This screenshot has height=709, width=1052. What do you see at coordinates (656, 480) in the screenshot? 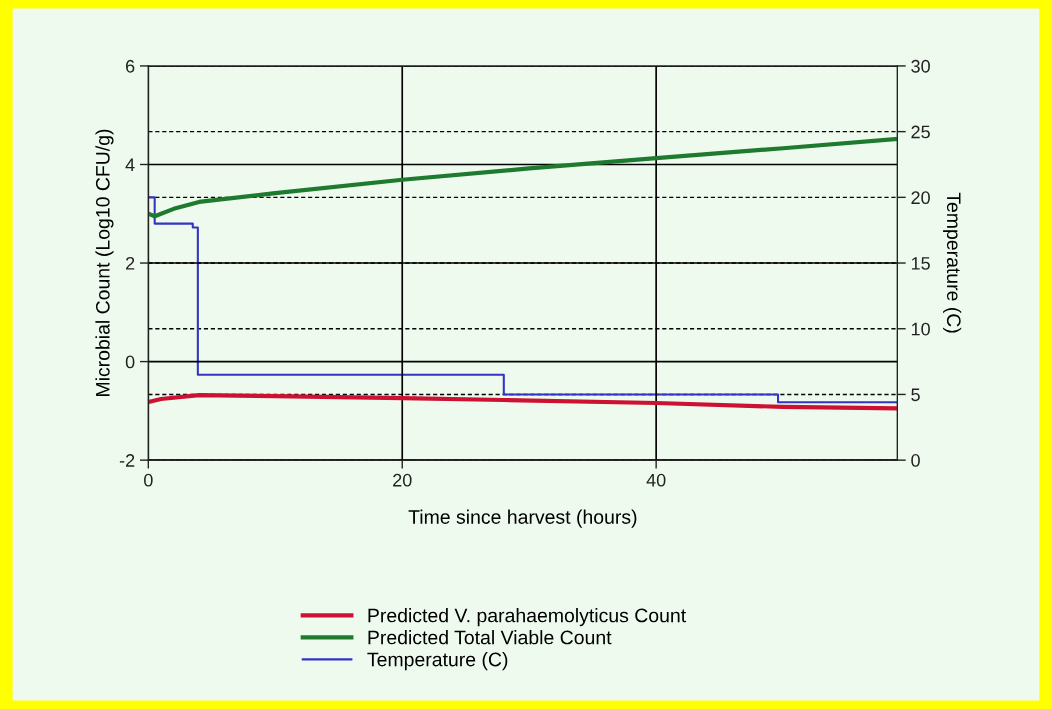
I see `x-tick-label: 40` at bounding box center [656, 480].